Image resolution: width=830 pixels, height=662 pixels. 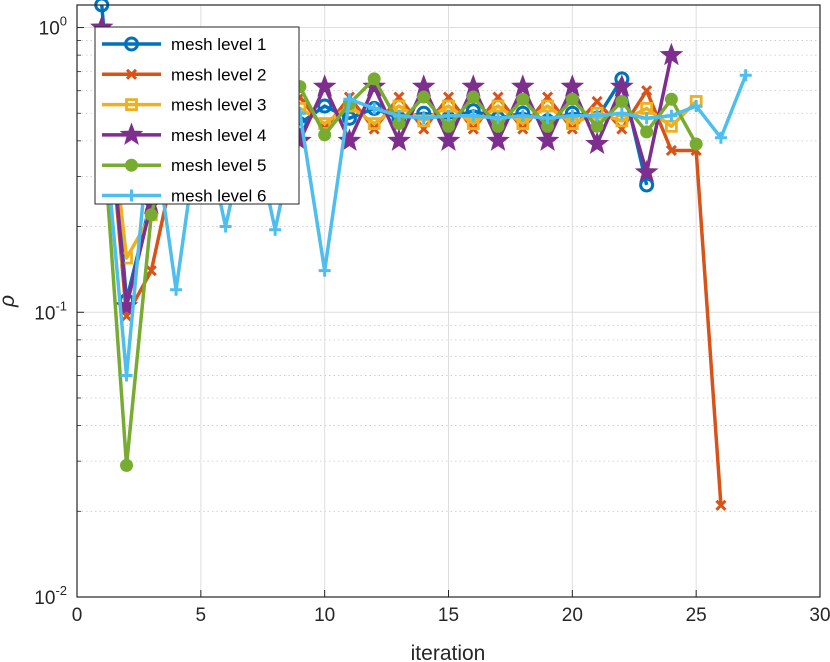 What do you see at coordinates (61, 305) in the screenshot?
I see `y-tick-exponent: -1` at bounding box center [61, 305].